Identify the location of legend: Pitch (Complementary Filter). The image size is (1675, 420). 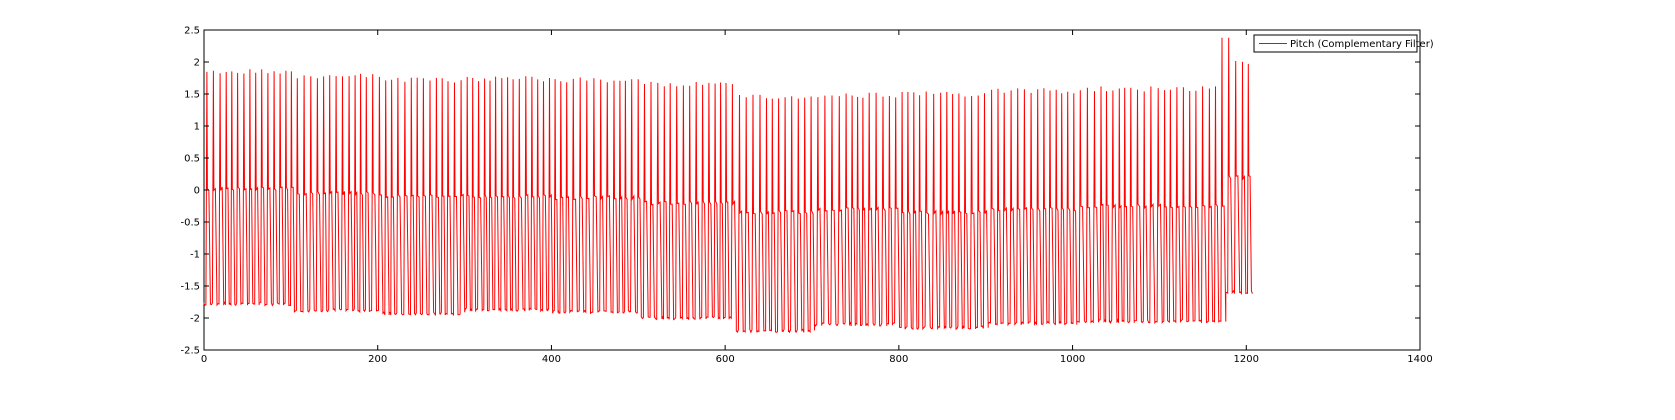
(1343, 43).